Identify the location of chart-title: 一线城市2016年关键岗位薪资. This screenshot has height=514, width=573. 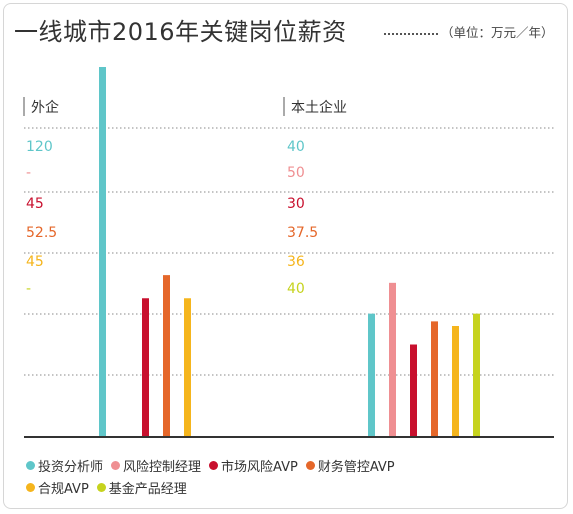
(180, 32).